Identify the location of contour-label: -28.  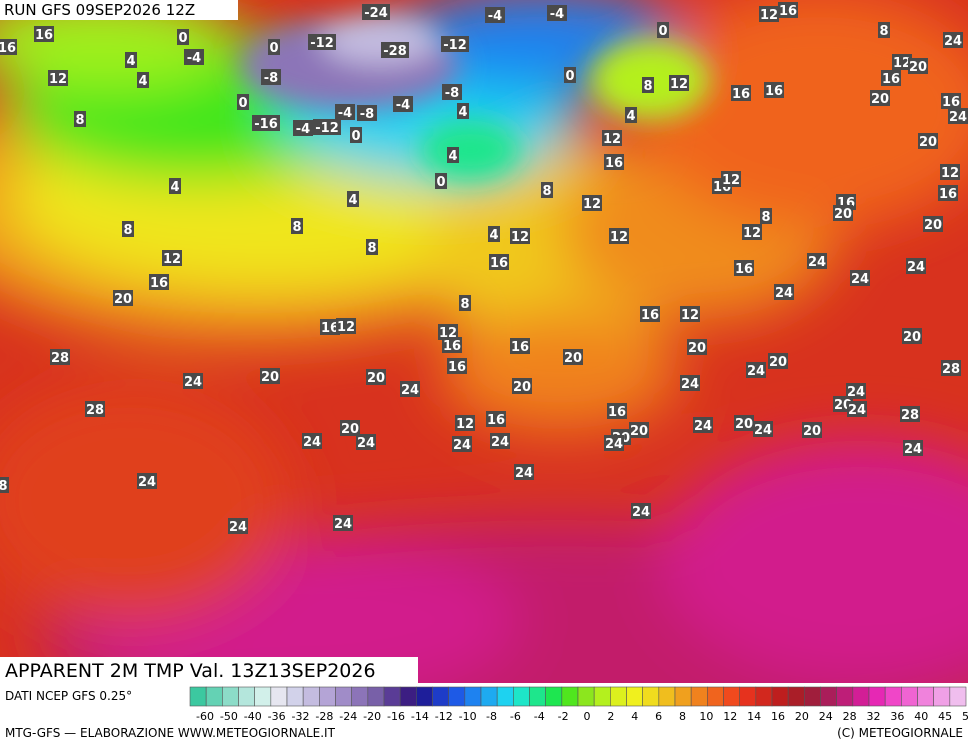
(395, 51).